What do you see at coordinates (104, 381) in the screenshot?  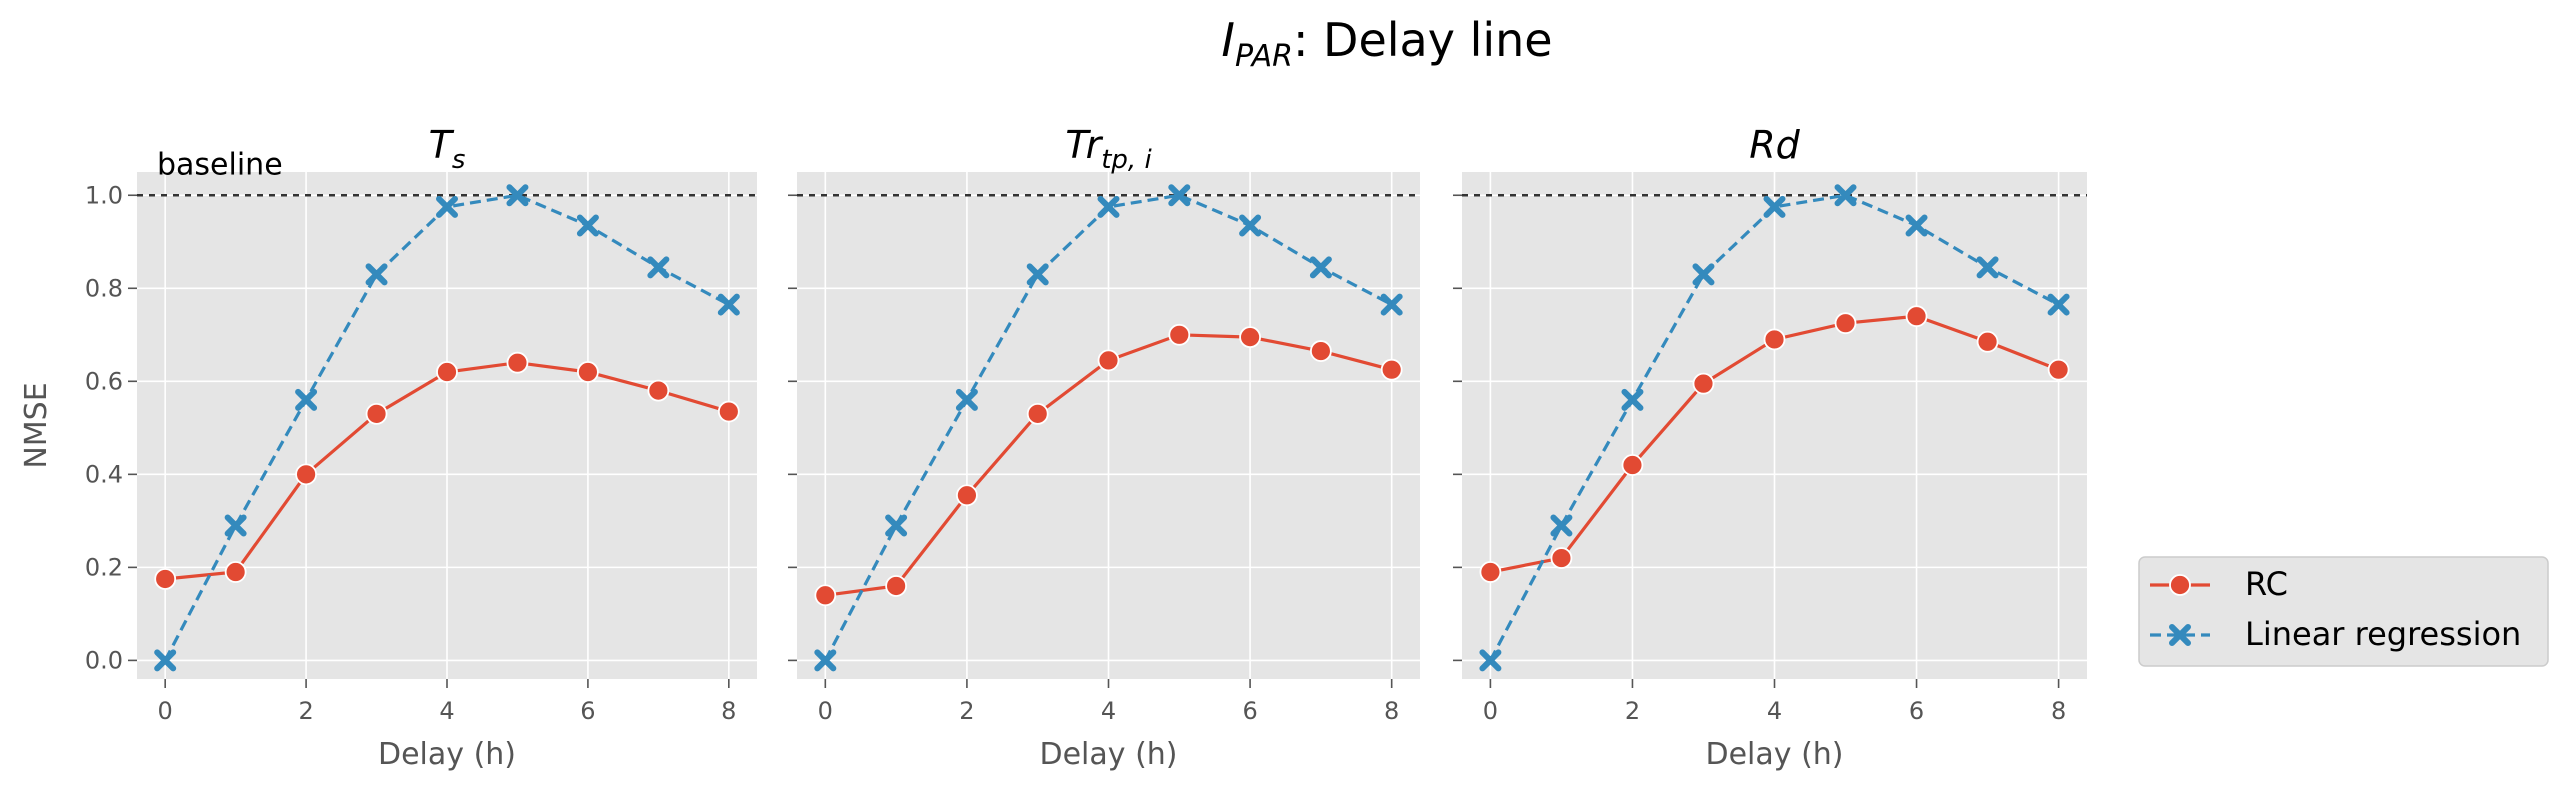 I see `y-tick-label: 0.6` at bounding box center [104, 381].